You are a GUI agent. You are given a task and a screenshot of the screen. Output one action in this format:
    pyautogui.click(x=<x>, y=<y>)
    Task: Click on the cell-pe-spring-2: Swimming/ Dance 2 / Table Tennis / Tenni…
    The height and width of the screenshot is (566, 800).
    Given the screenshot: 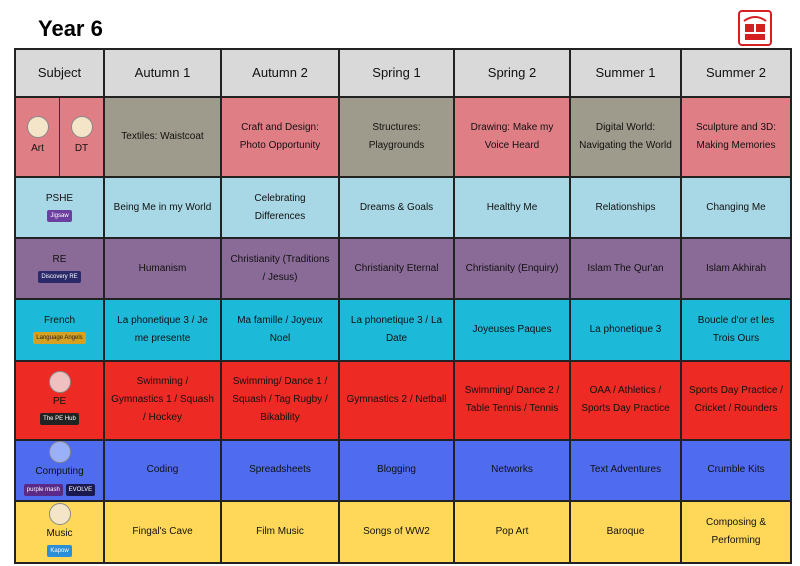 What is the action you would take?
    pyautogui.click(x=512, y=400)
    